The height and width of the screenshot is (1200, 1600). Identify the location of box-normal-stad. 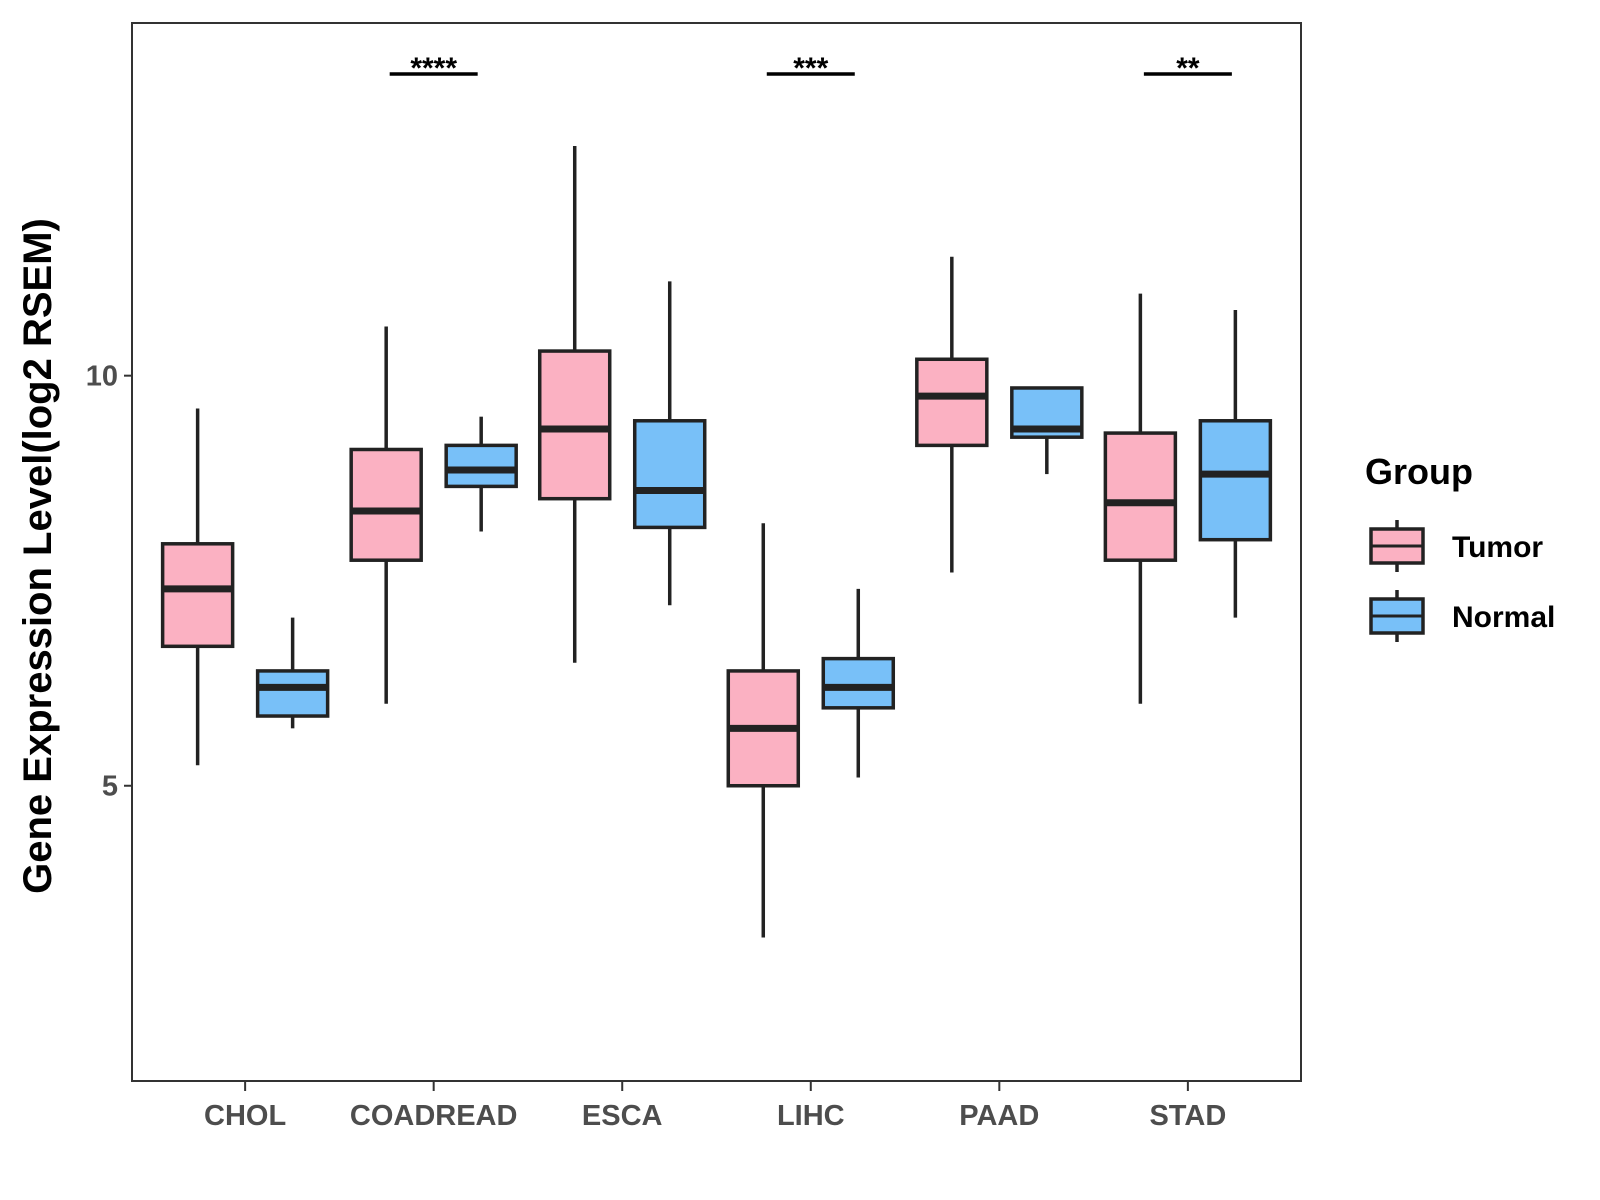
(1235, 464).